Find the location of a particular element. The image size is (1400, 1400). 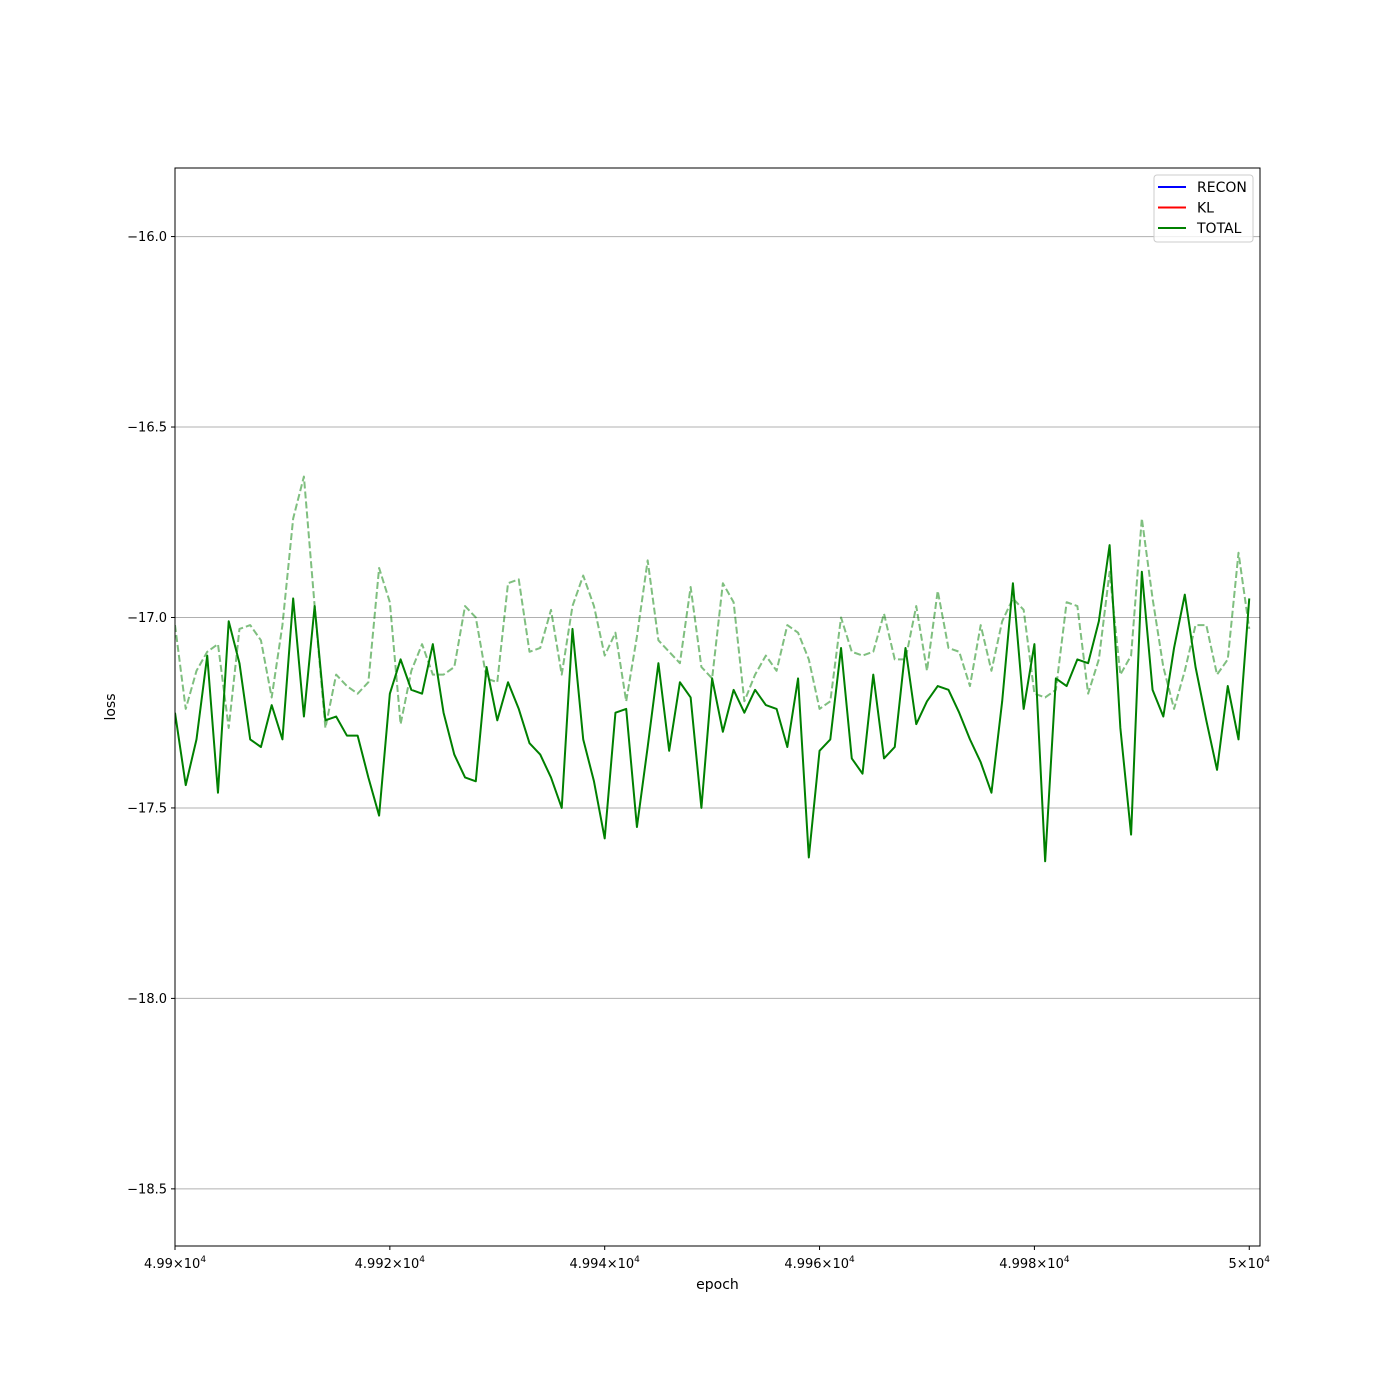

legend: RECON KL TOTAL is located at coordinates (1203, 208).